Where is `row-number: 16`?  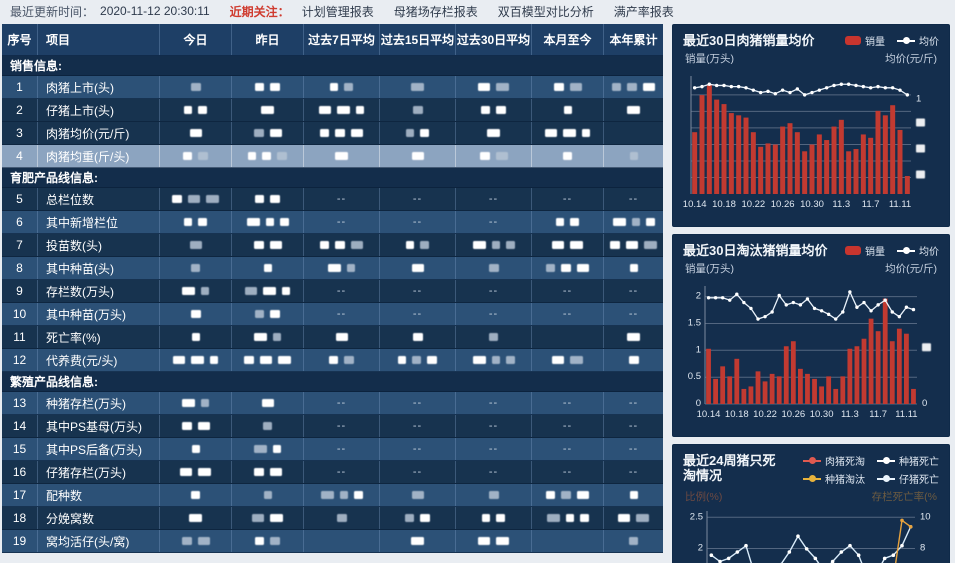
row-number: 16 is located at coordinates (20, 472).